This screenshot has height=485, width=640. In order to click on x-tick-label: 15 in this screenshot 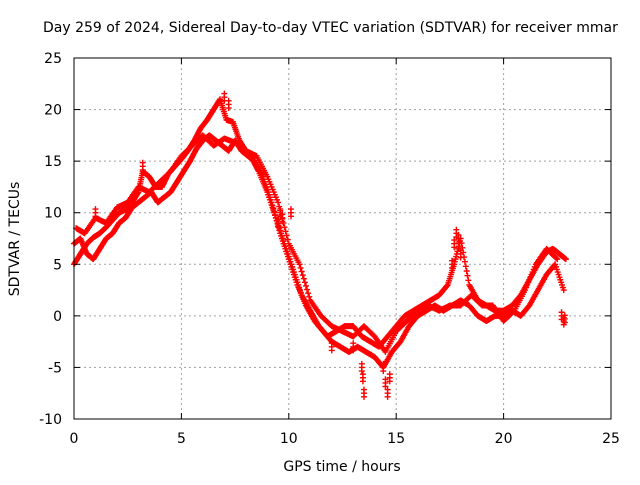, I will do `click(396, 439)`.